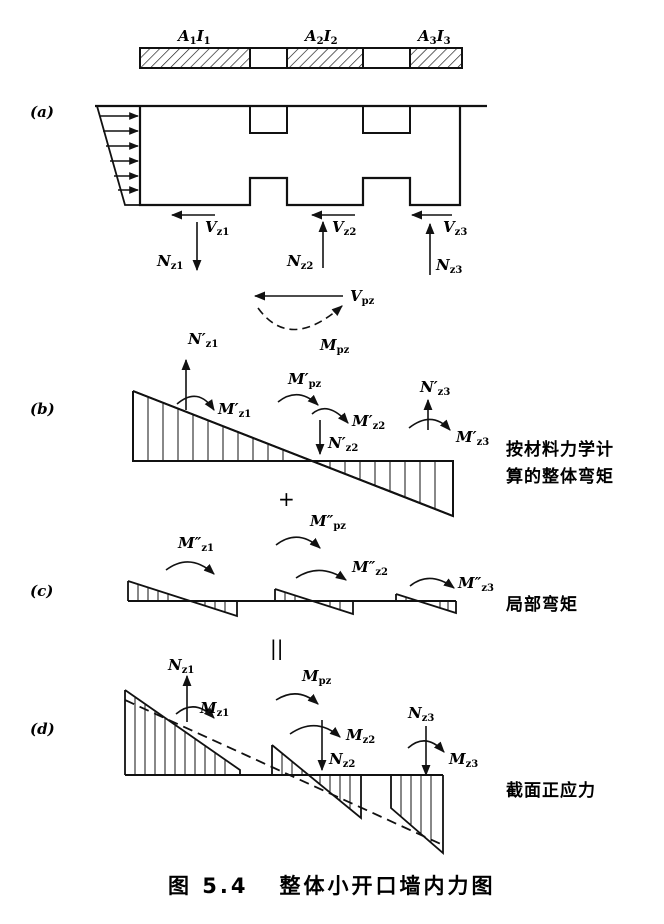 Image resolution: width=664 pixels, height=924 pixels. Describe the element at coordinates (560, 449) in the screenshot. I see `caption-b-line1: 按材料力学计` at that location.